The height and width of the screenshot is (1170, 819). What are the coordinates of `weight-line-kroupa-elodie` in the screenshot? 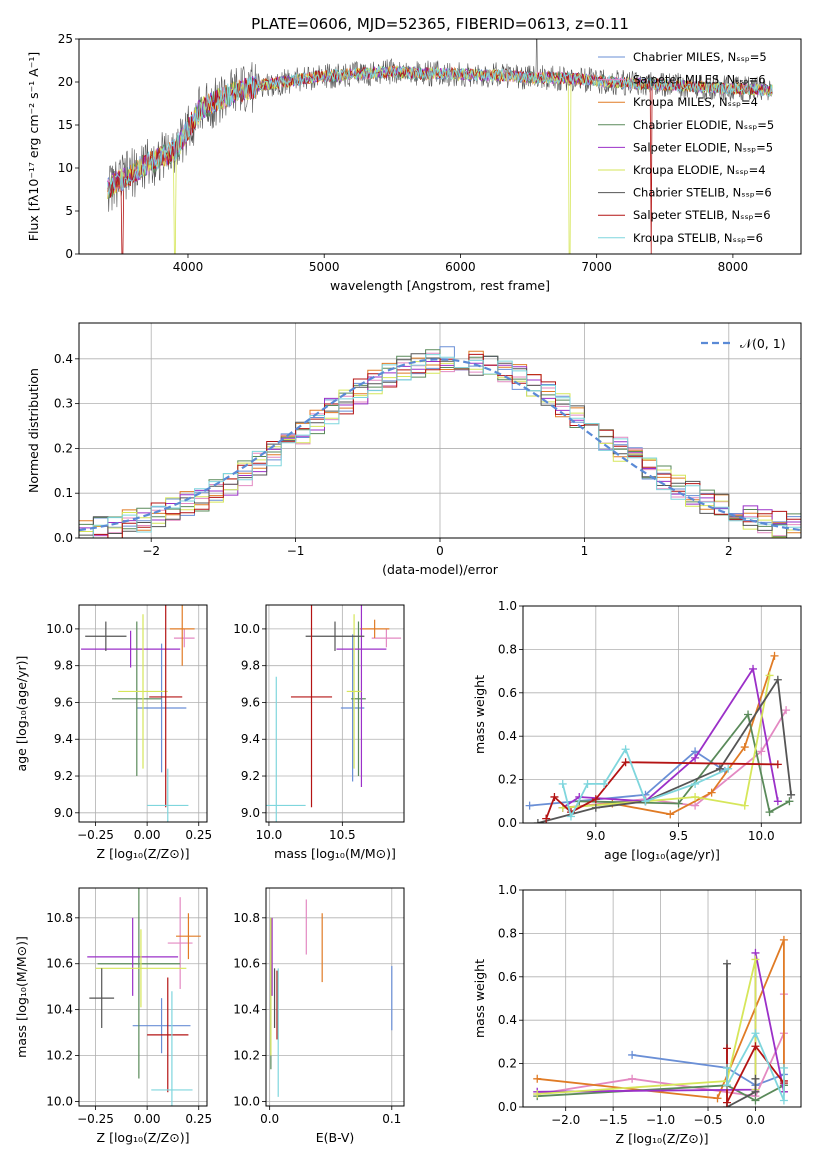 It's located at (647, 1027).